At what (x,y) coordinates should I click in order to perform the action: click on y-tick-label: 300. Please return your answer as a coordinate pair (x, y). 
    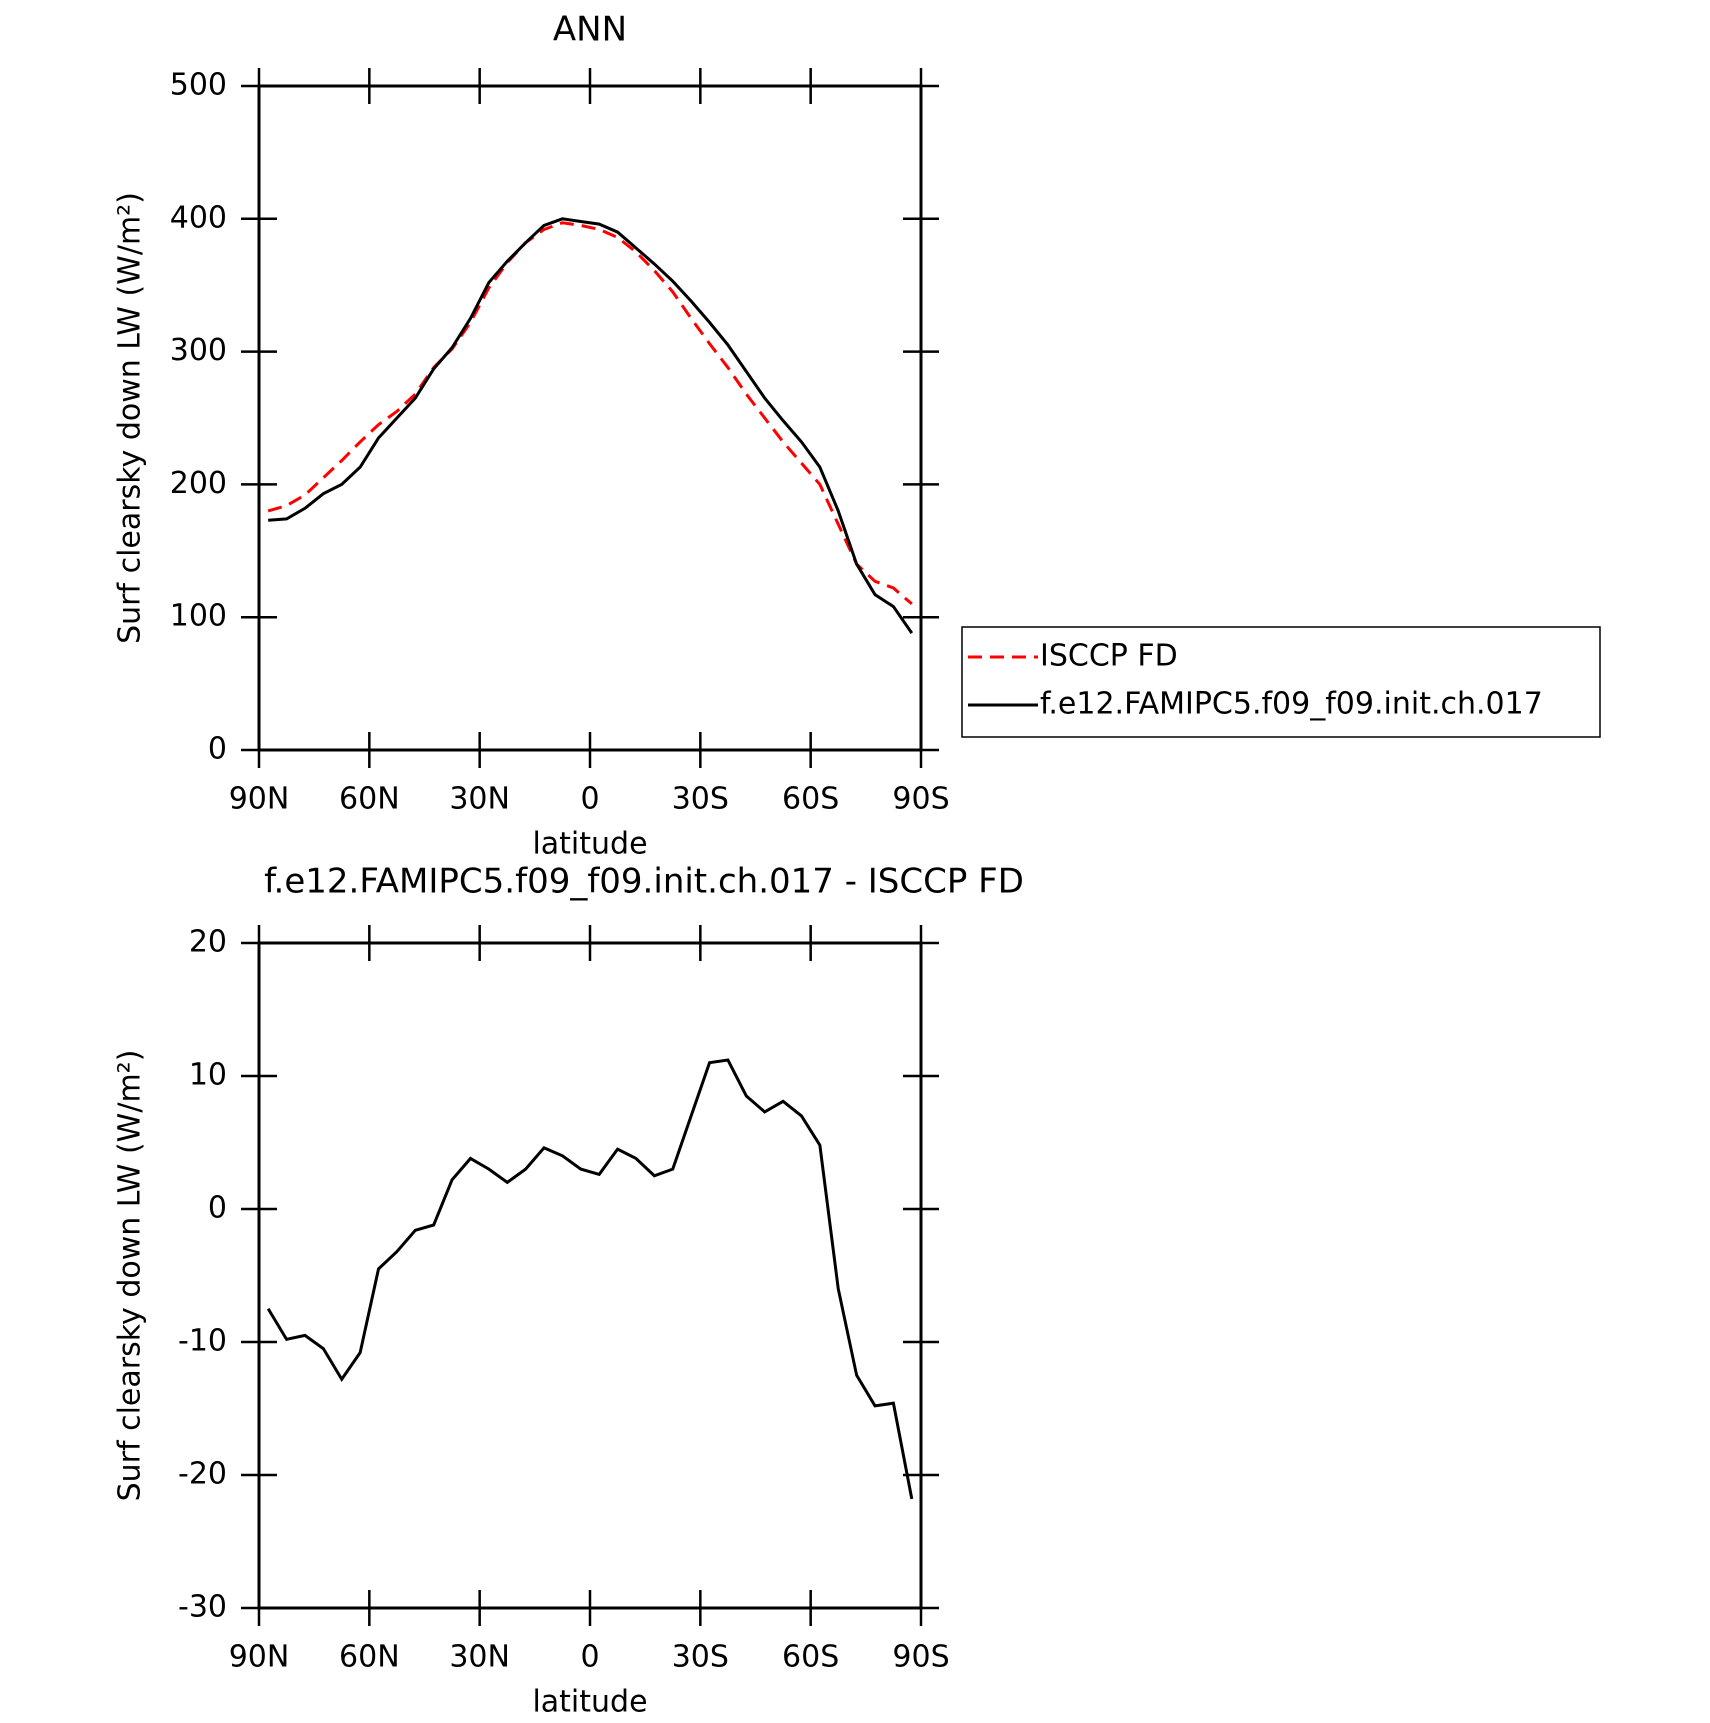
    Looking at the image, I should click on (198, 350).